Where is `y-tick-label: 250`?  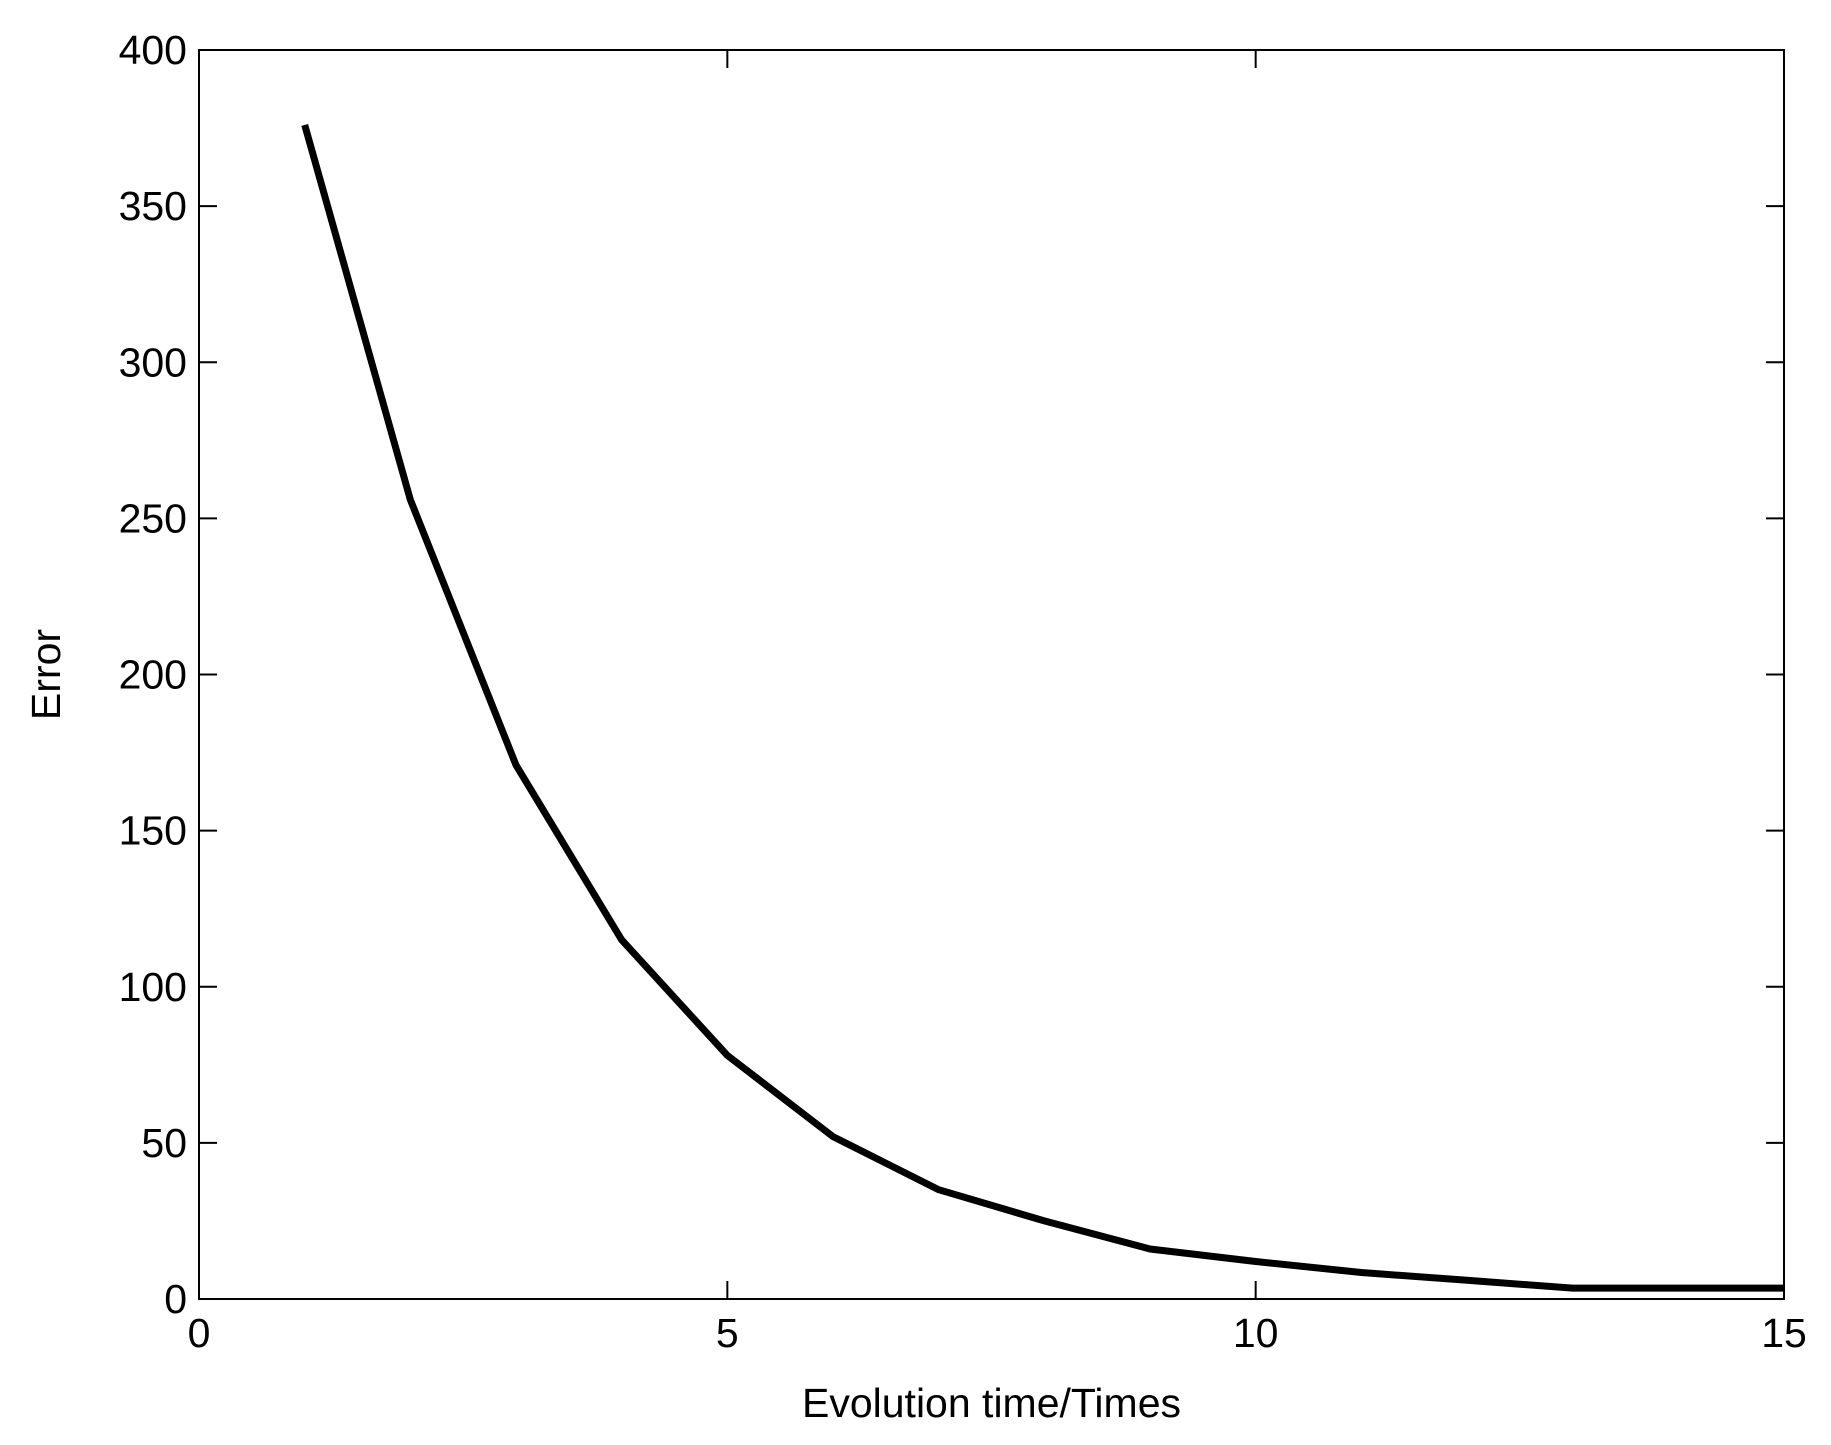
y-tick-label: 250 is located at coordinates (153, 518).